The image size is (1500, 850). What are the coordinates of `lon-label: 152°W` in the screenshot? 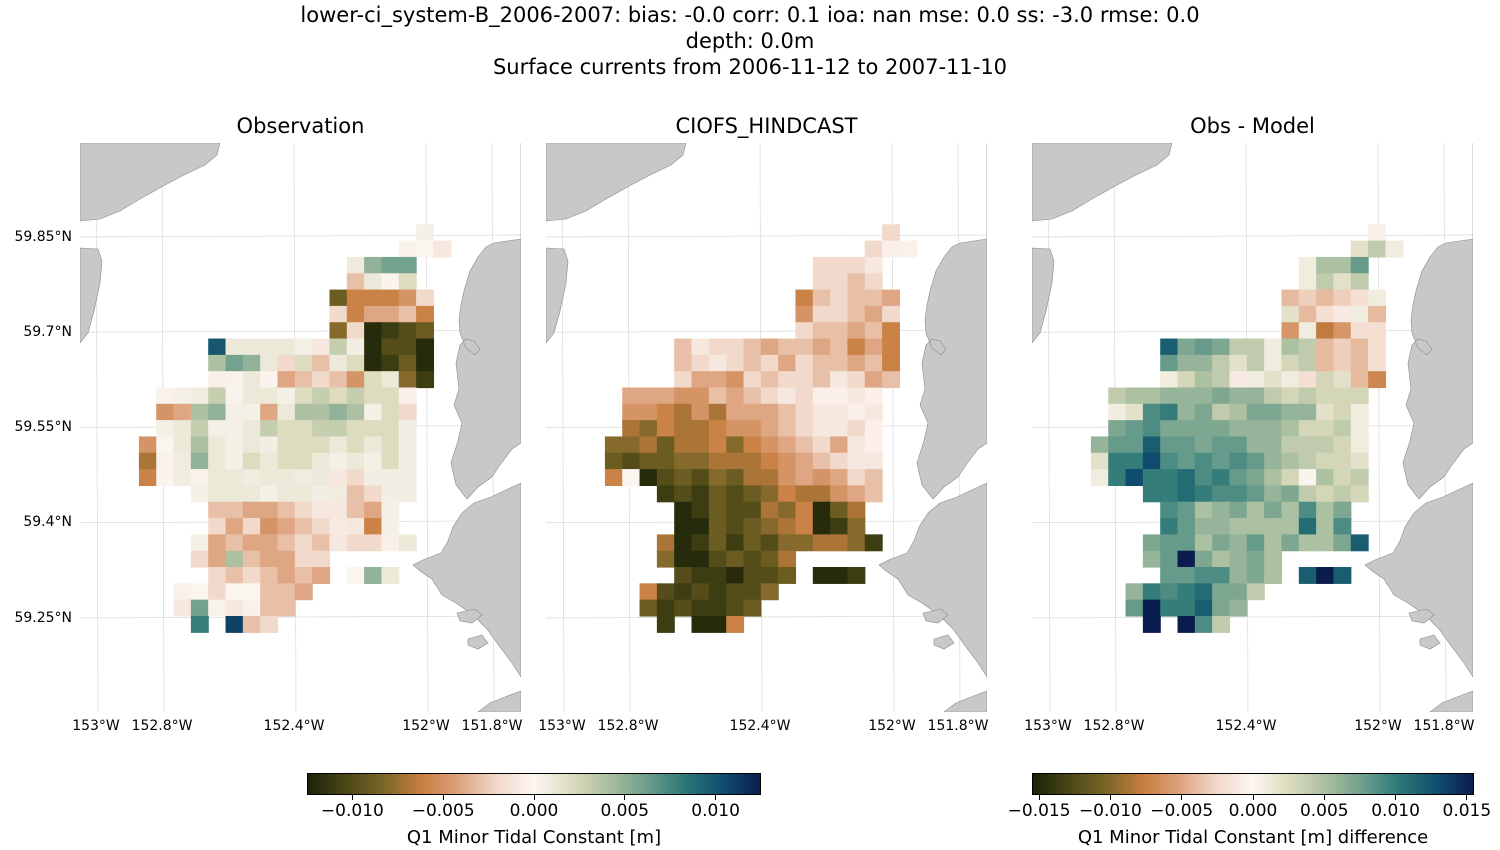 It's located at (426, 726).